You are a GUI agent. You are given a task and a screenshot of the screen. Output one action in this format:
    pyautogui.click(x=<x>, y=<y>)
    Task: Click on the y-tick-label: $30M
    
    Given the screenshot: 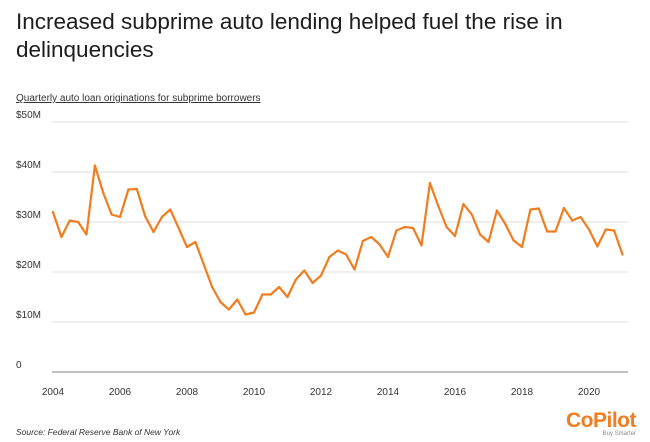 What is the action you would take?
    pyautogui.click(x=28, y=215)
    